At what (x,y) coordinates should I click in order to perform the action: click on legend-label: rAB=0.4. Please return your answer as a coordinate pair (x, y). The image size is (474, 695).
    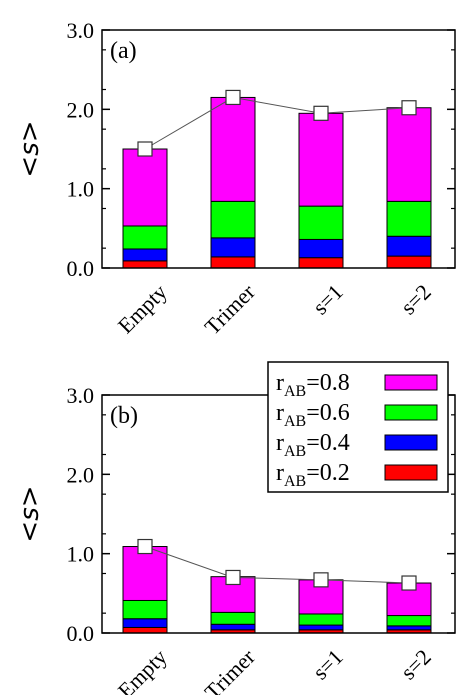
    Looking at the image, I should click on (313, 445).